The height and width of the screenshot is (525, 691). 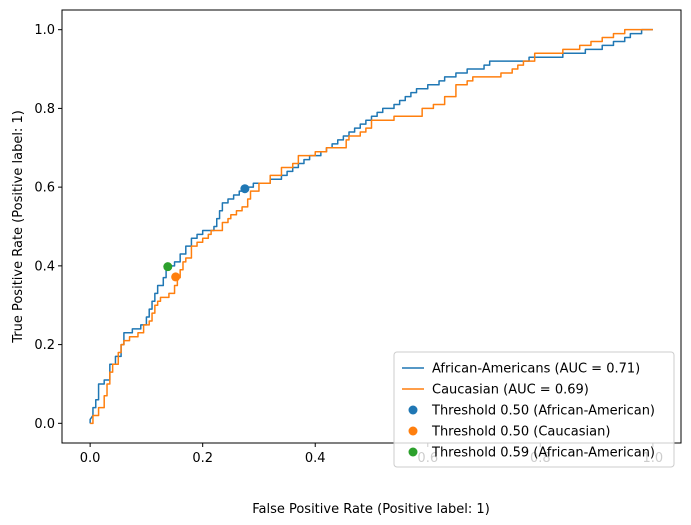 What do you see at coordinates (48, 227) in the screenshot?
I see `y-axis: 0.0 0.2 0.4 0.6 0.8 1.0` at bounding box center [48, 227].